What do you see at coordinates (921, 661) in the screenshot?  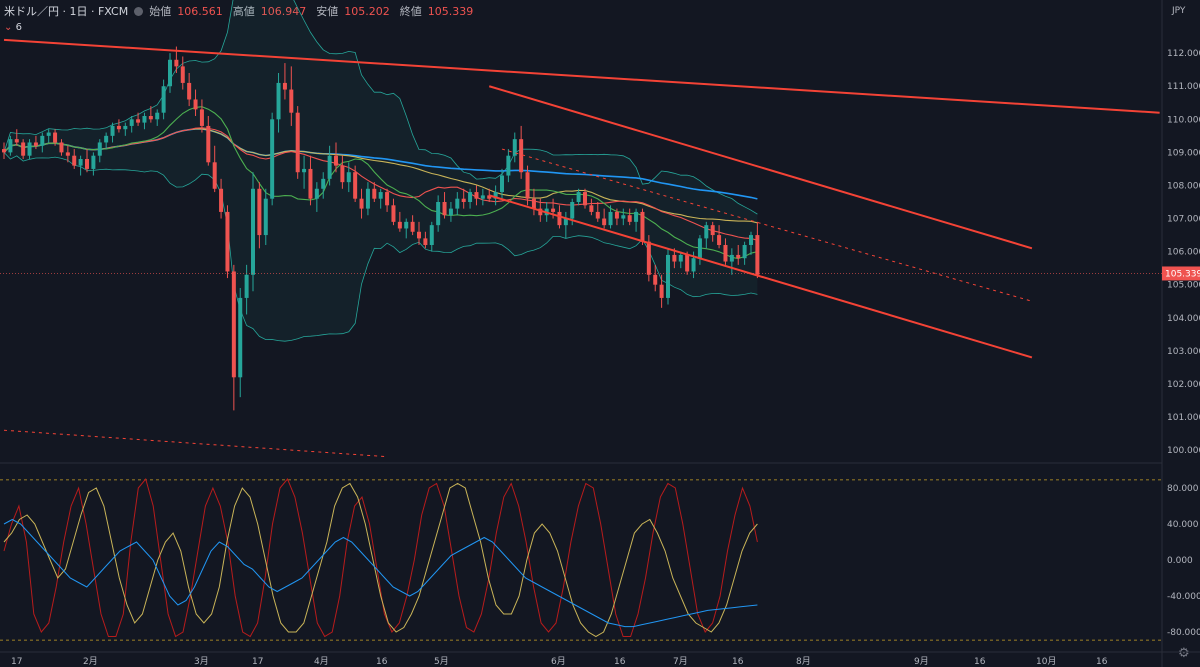 I see `time-tick-label: 9月` at bounding box center [921, 661].